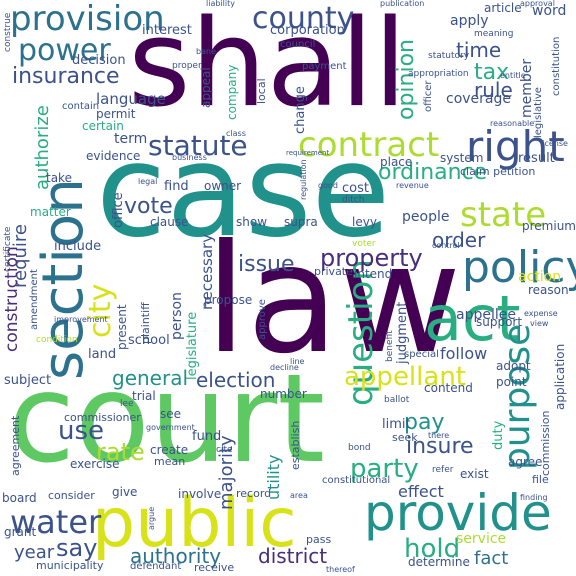 This screenshot has width=576, height=576. I want to click on word-reasonable: reasonable, so click(512, 123).